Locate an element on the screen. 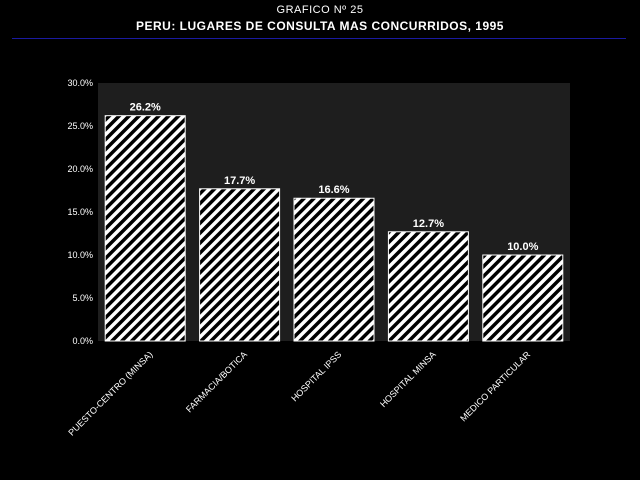 This screenshot has height=480, width=640. data-label: 12.7% is located at coordinates (428, 224).